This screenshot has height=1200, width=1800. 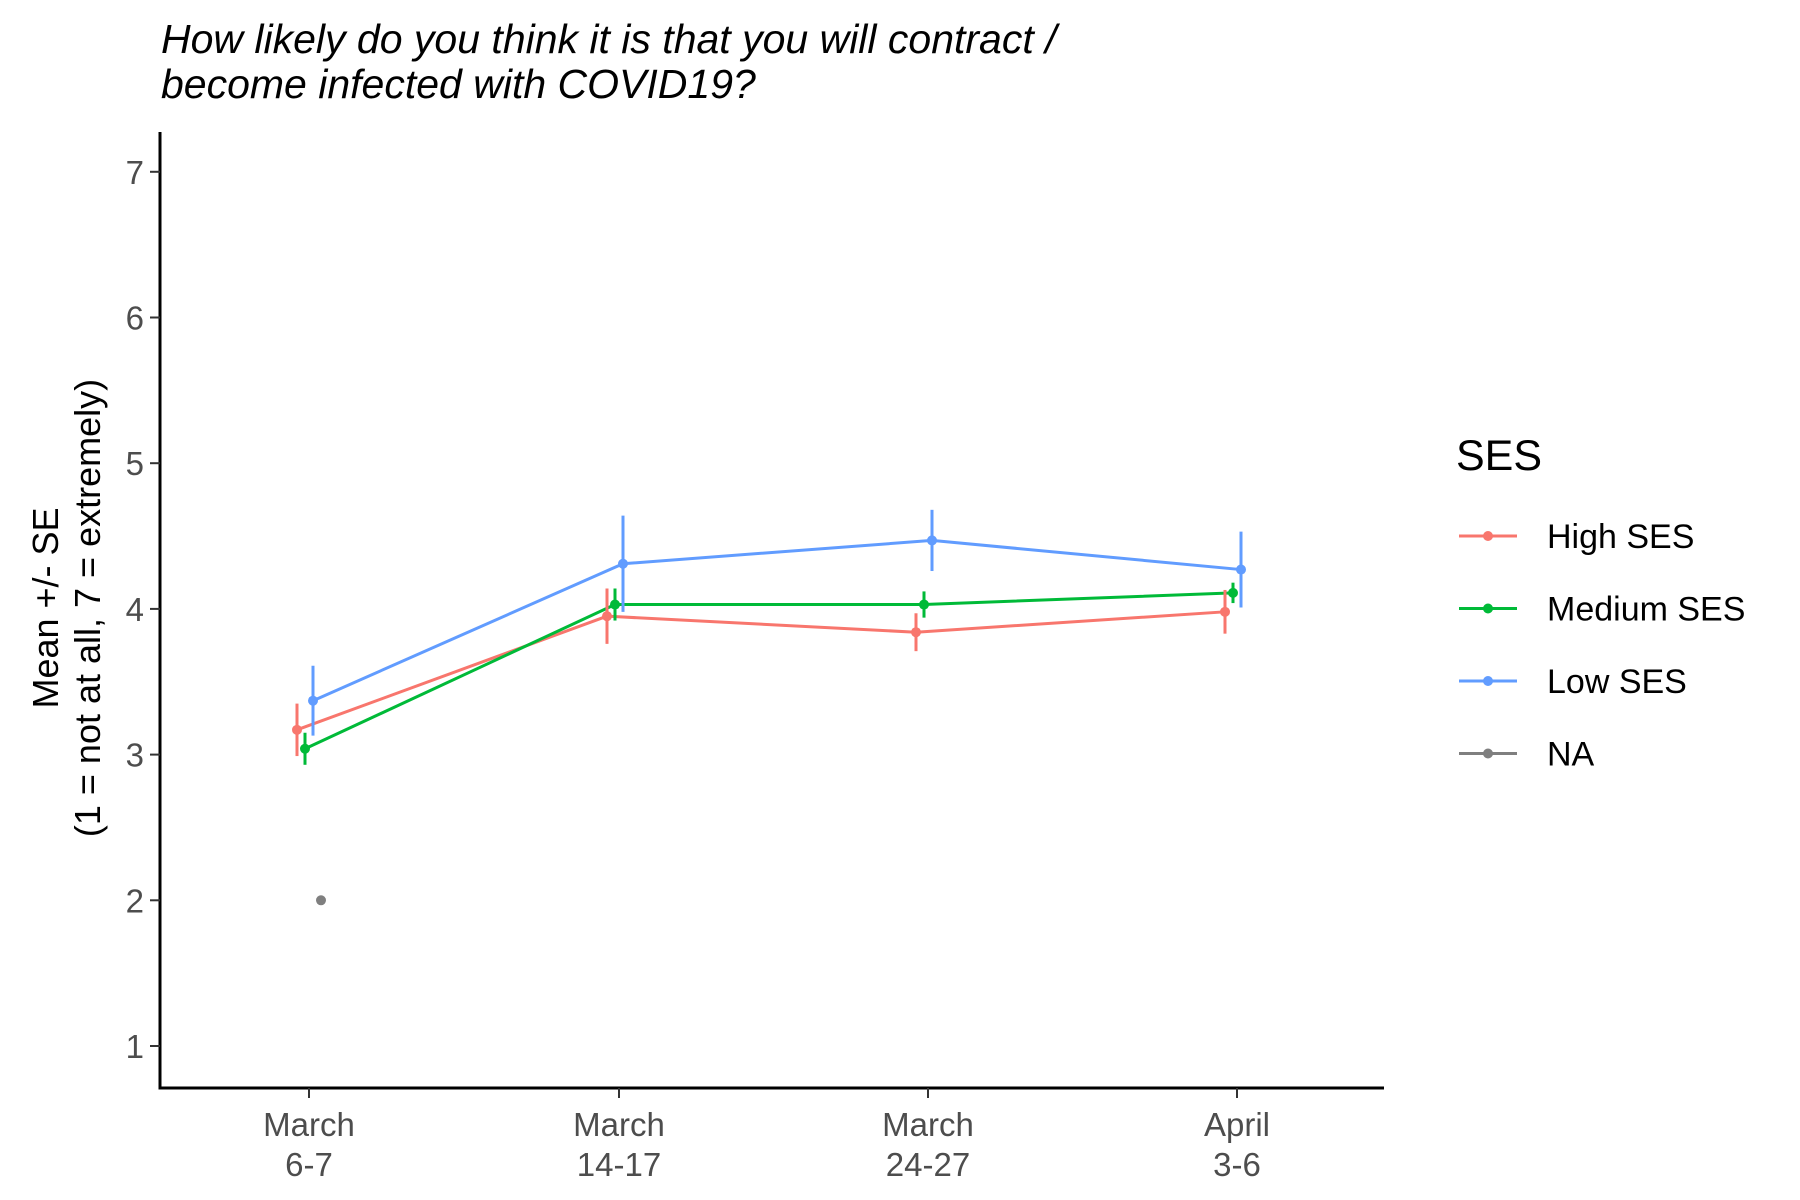 I want to click on legend-items: High SES Medium SES Low SES NA, so click(x=1602, y=646).